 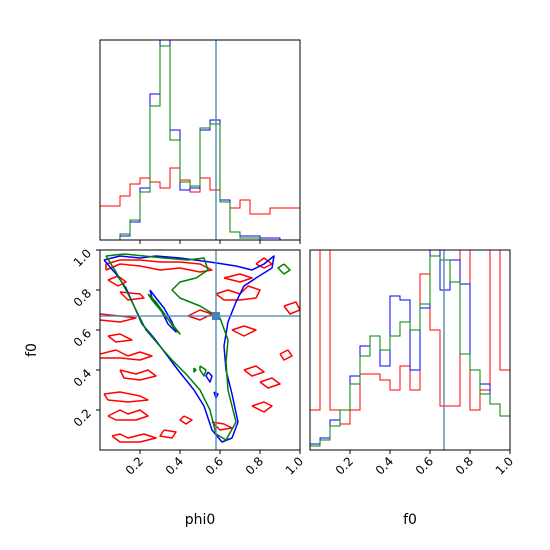 What do you see at coordinates (464, 465) in the screenshot?
I see `f0-hist-tick-label: 0.8` at bounding box center [464, 465].